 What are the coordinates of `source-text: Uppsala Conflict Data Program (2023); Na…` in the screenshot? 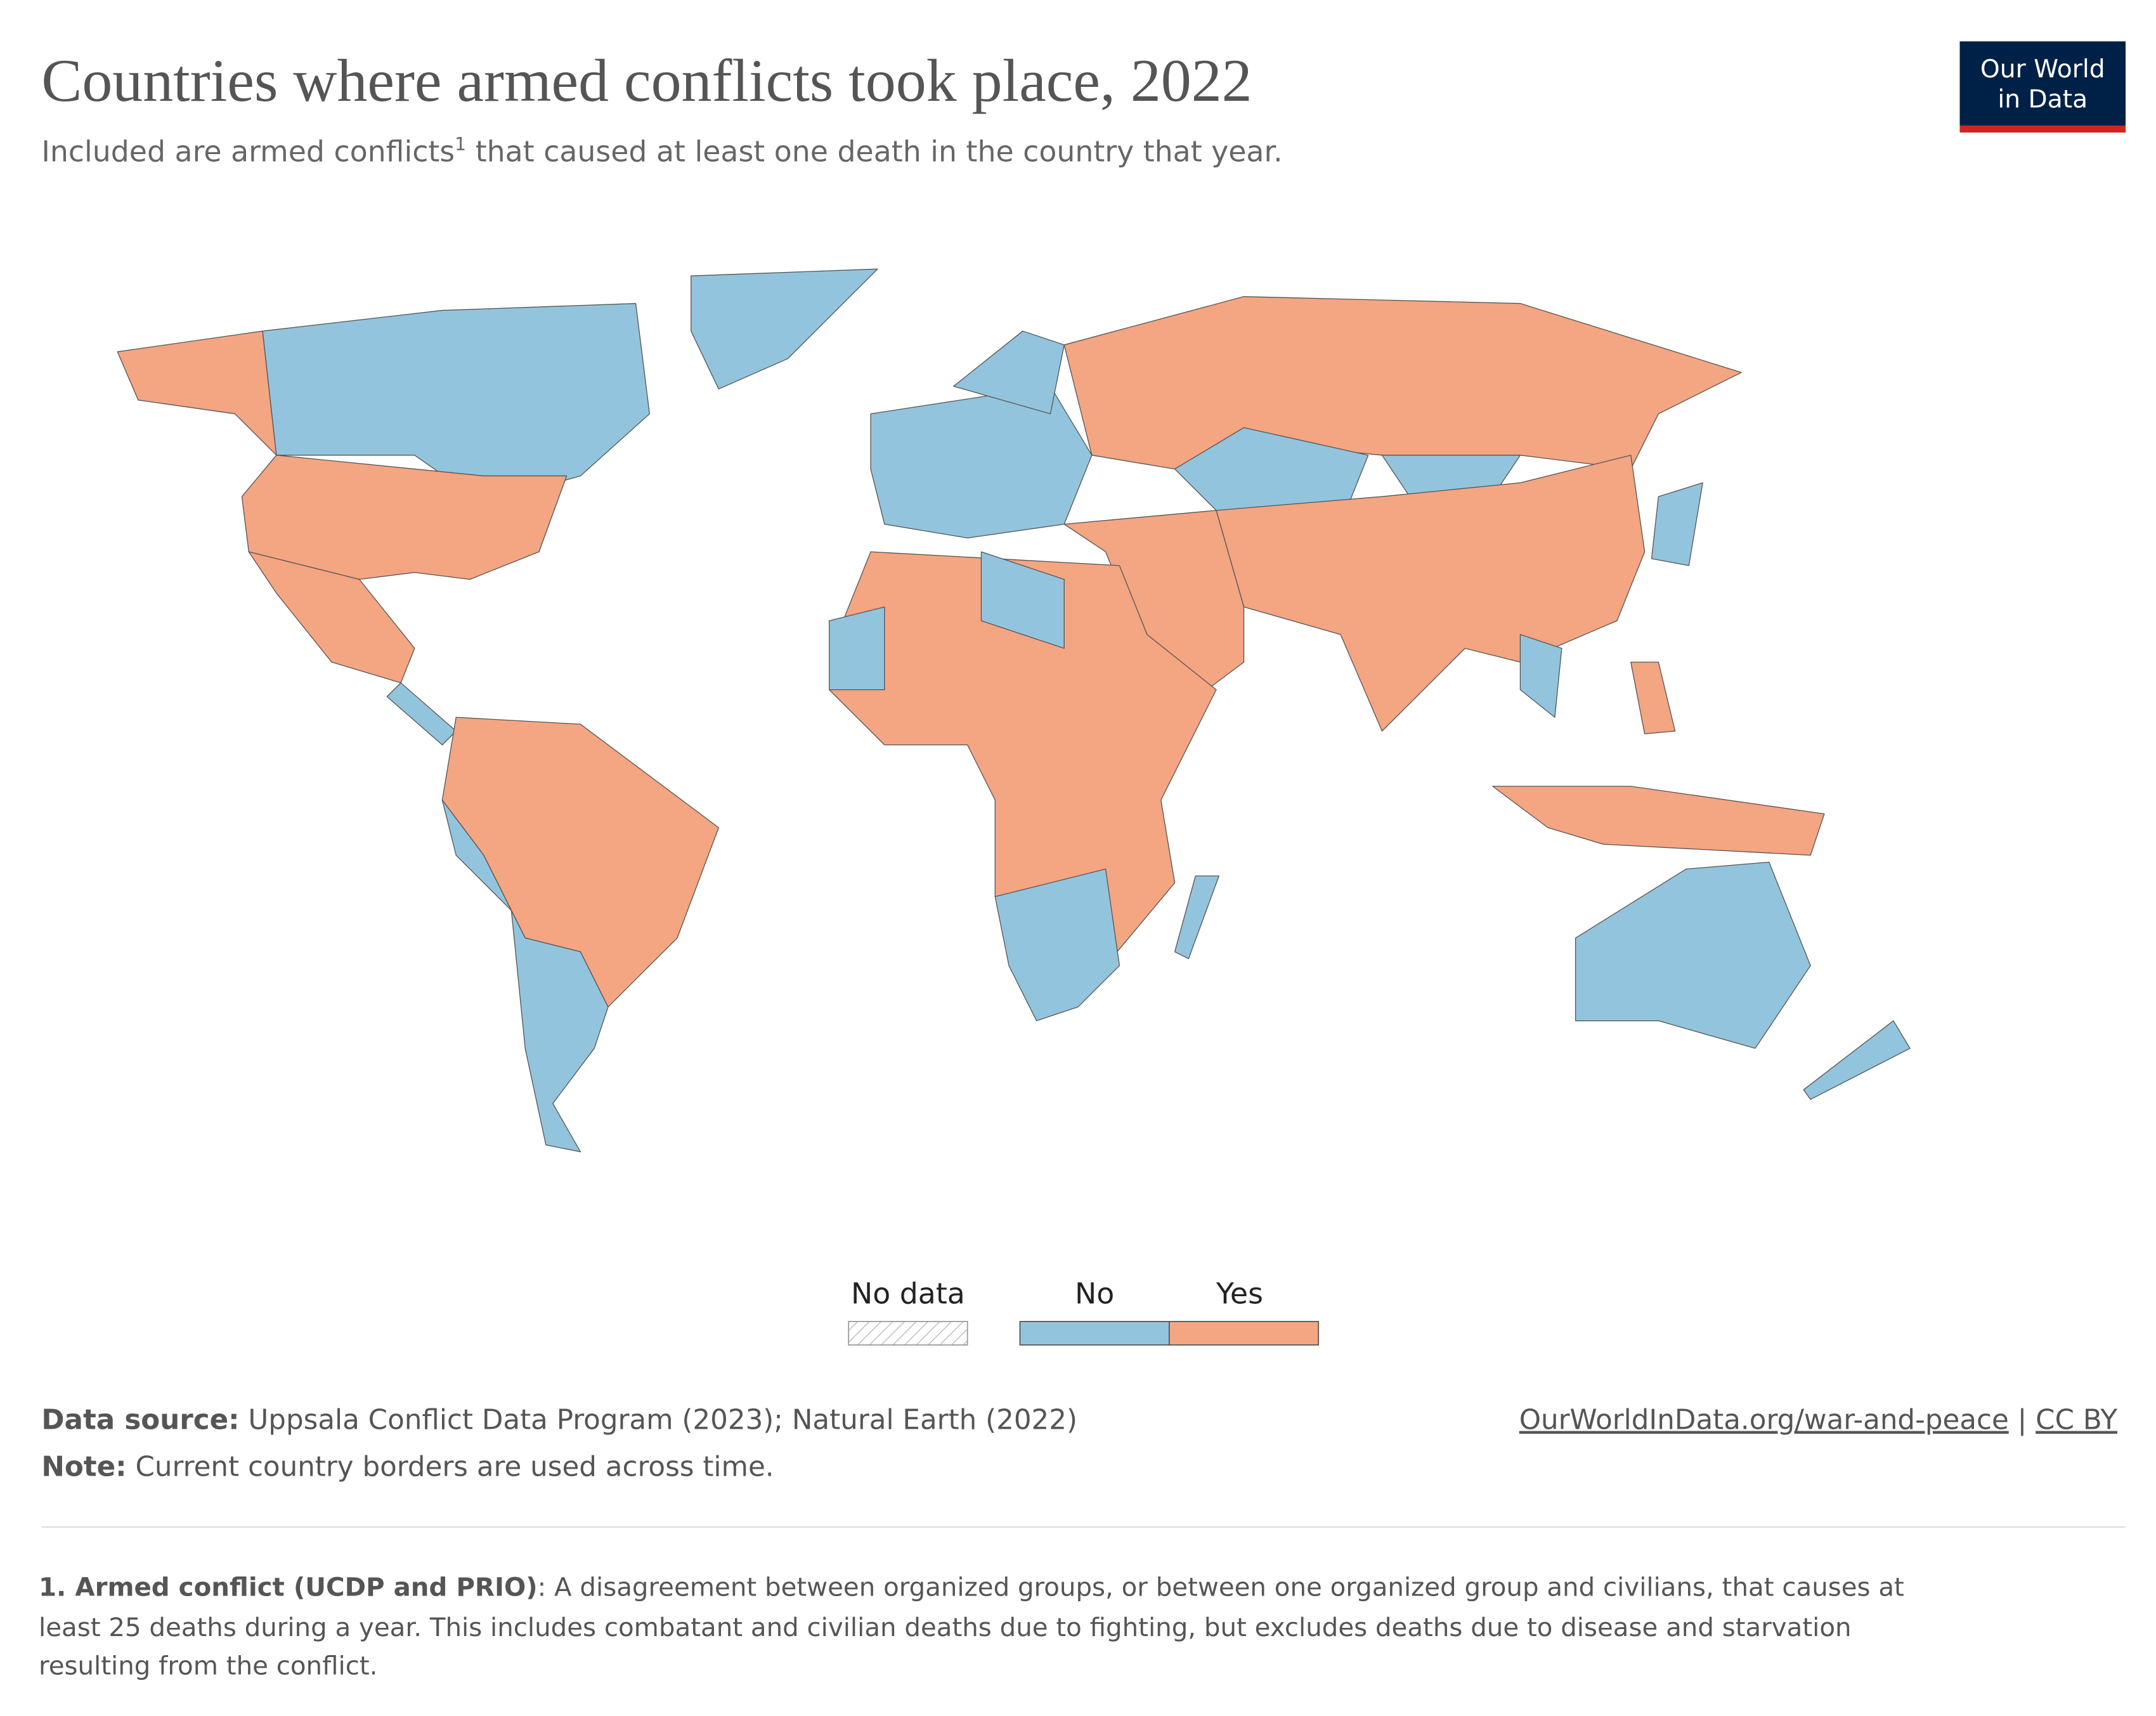 It's located at (658, 1420).